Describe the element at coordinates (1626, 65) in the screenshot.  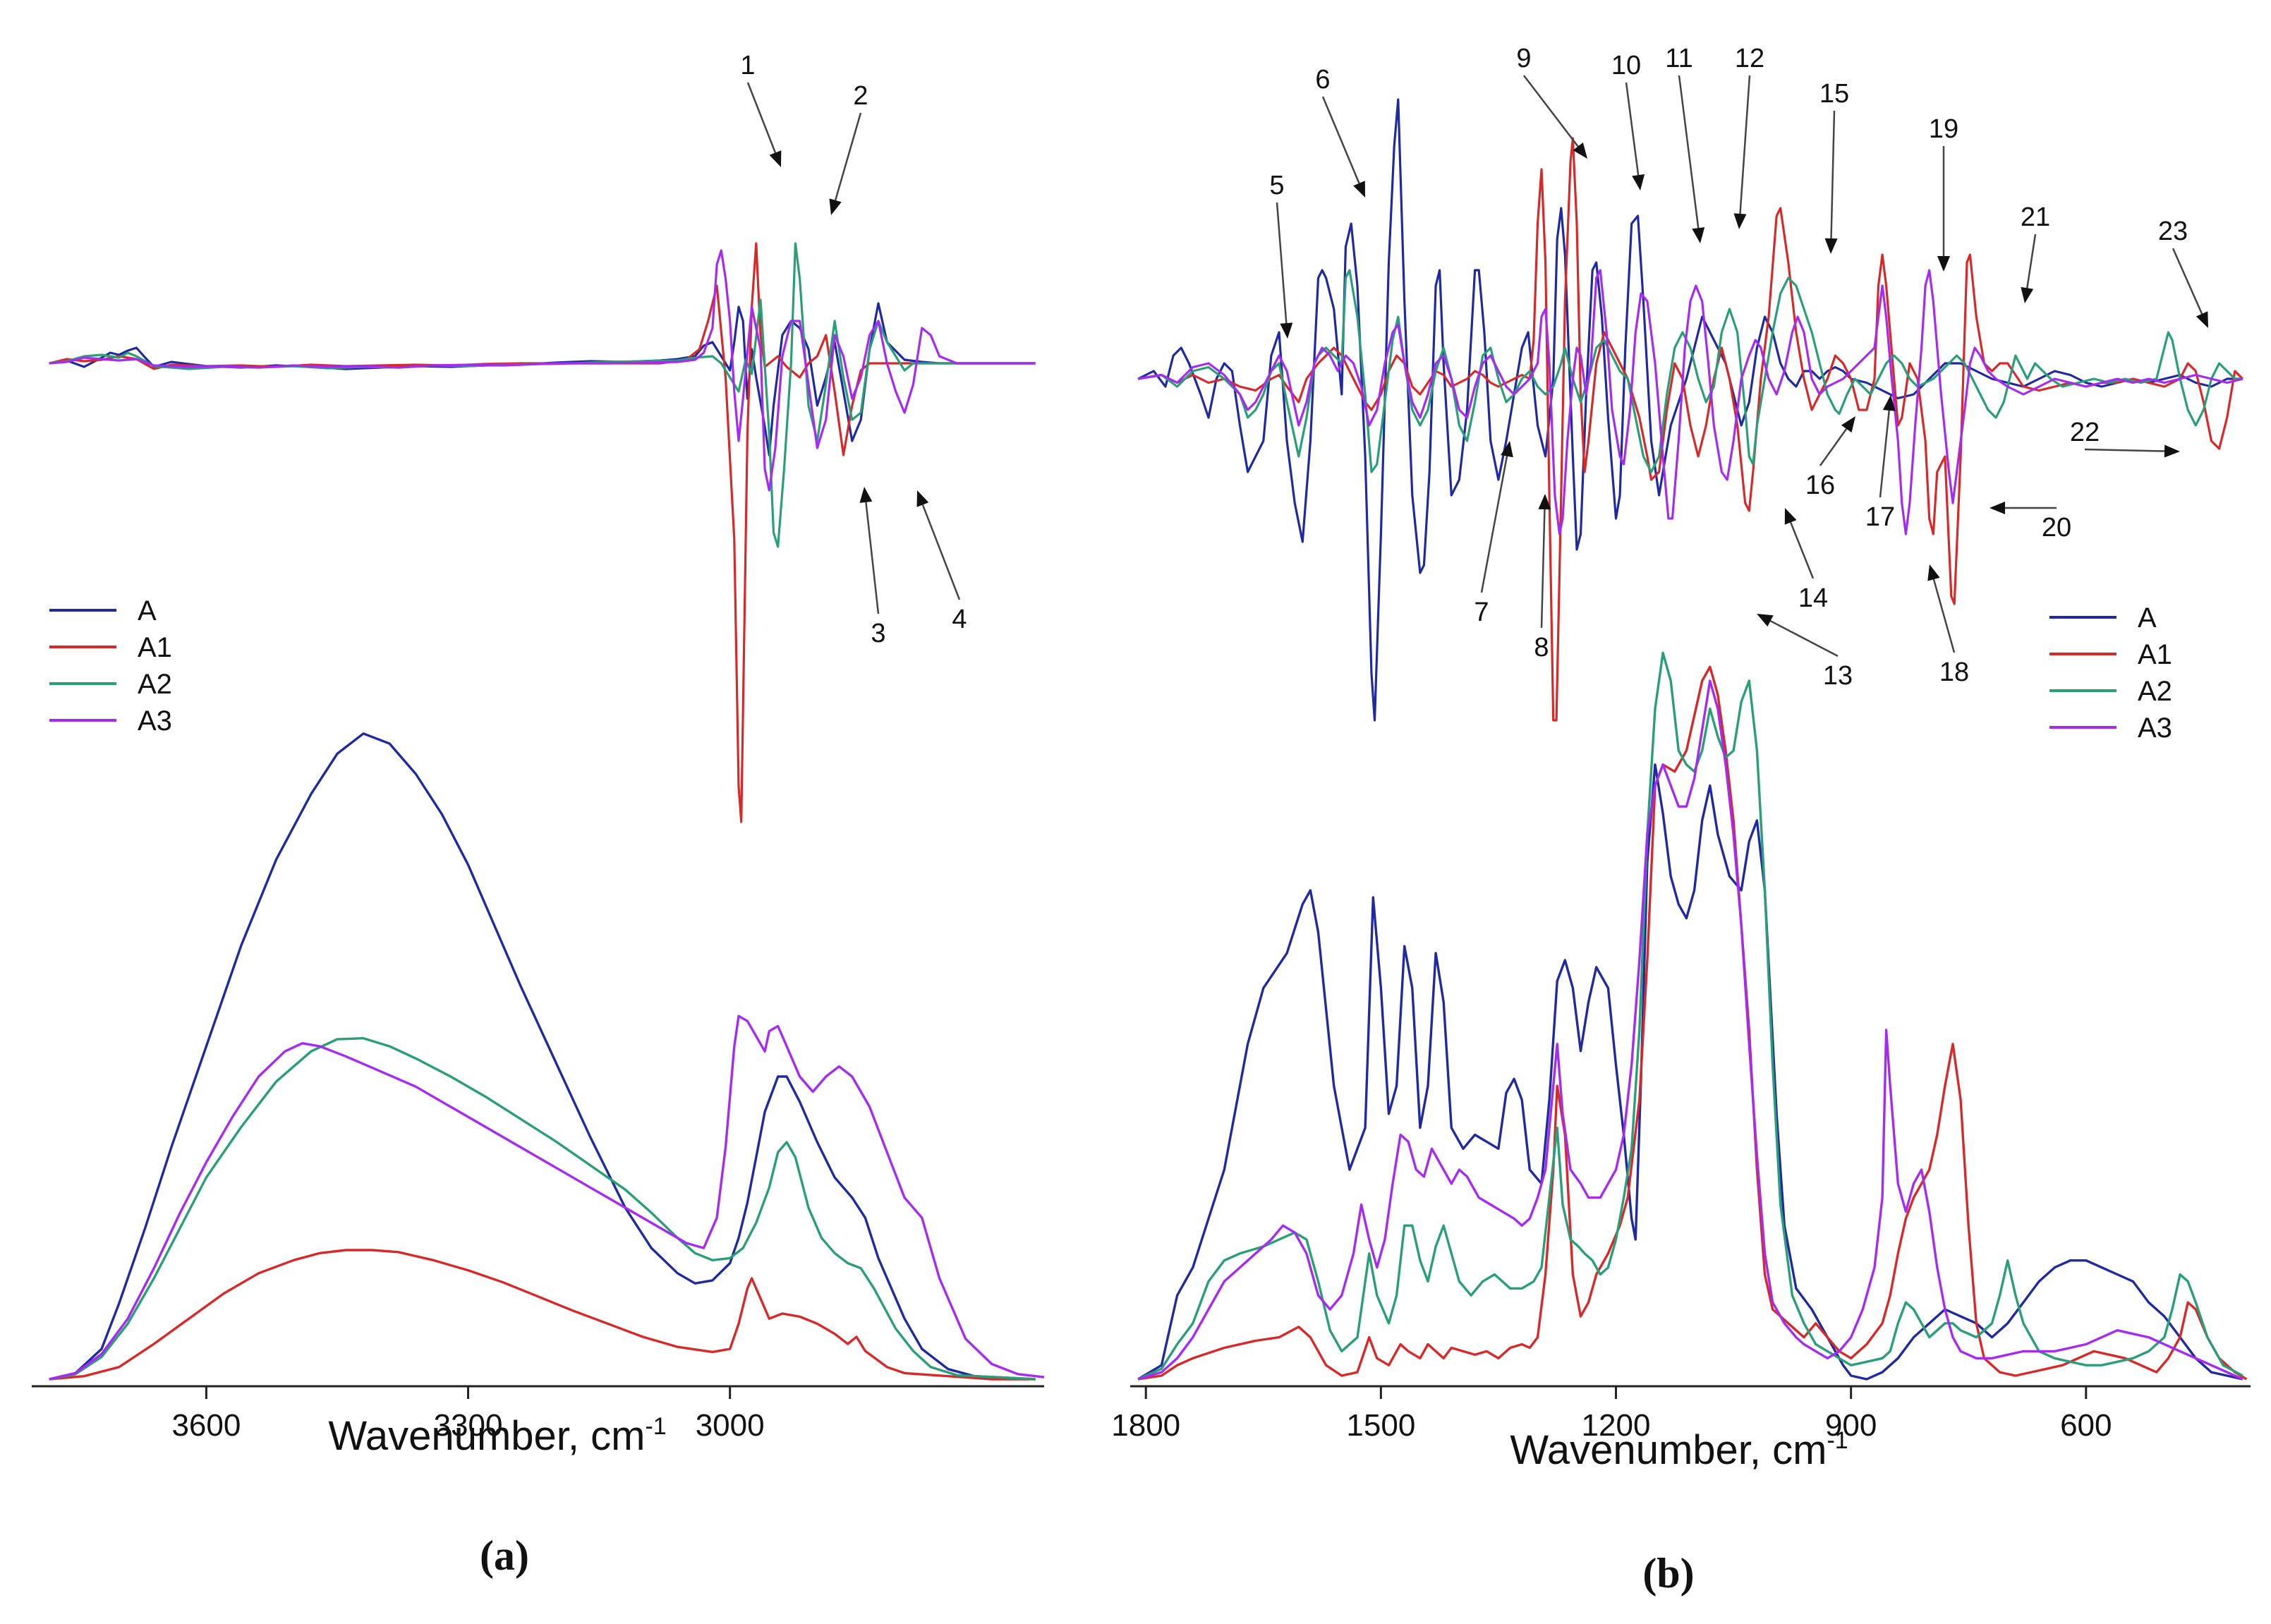
I see `annotation-label-10: 10` at that location.